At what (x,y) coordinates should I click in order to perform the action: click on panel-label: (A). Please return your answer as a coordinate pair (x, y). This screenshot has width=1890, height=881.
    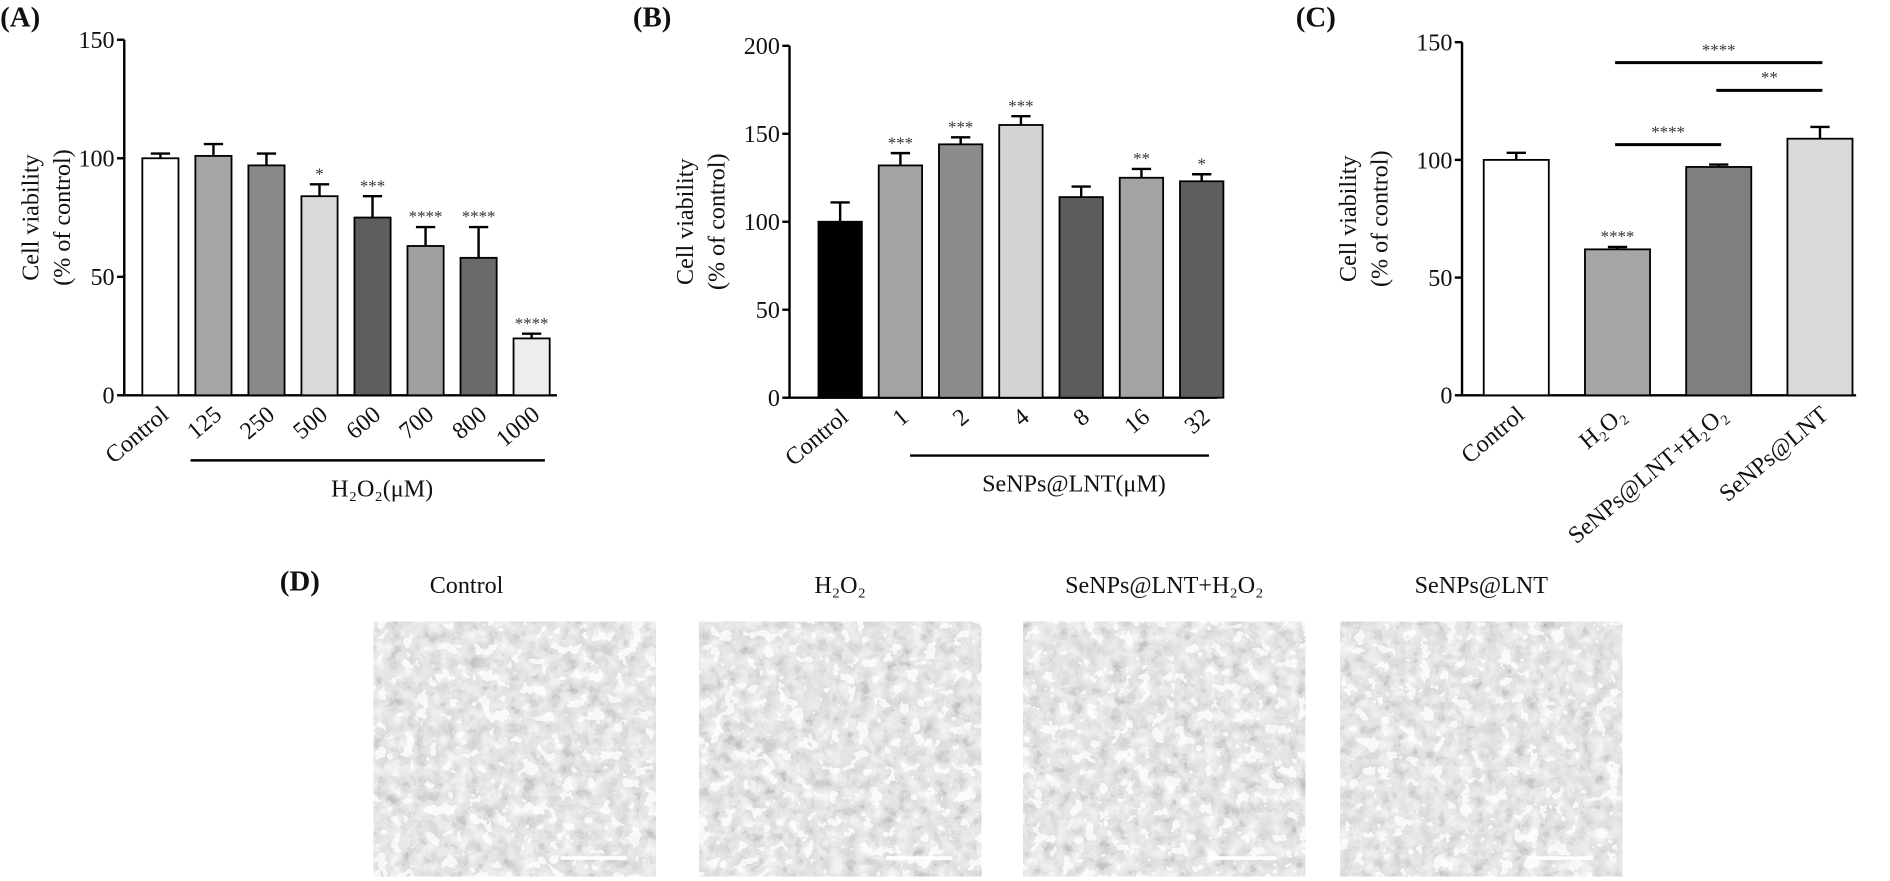
    Looking at the image, I should click on (20, 18).